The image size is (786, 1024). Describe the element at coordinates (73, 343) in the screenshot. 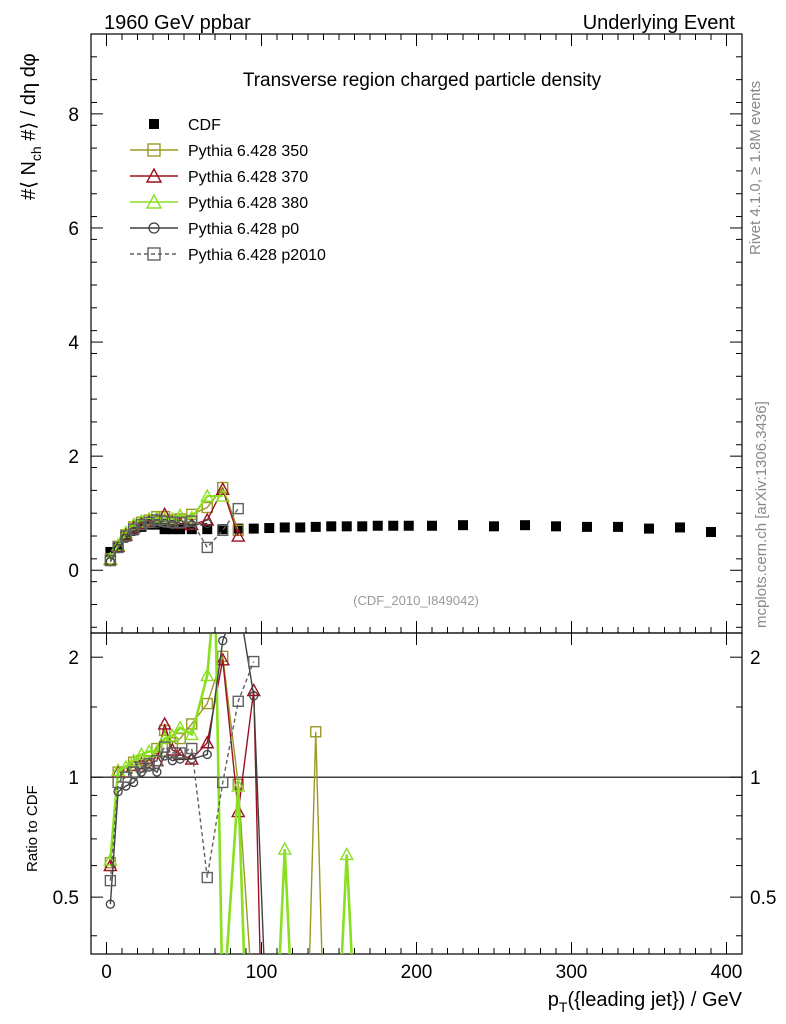

I see `y-tick-label: 4` at that location.